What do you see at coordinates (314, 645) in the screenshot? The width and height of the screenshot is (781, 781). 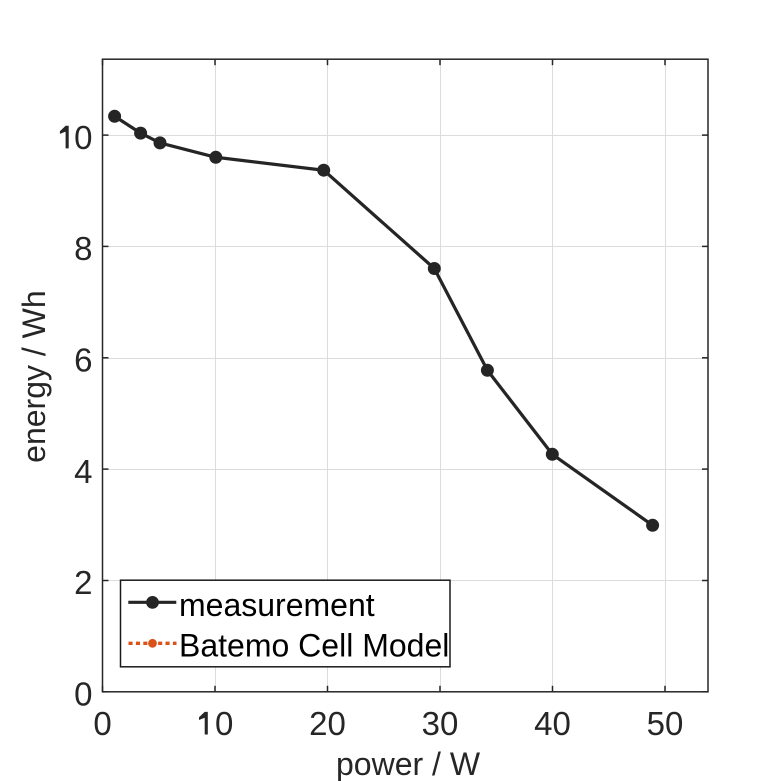 I see `svg-text: Batemo Cell Model` at bounding box center [314, 645].